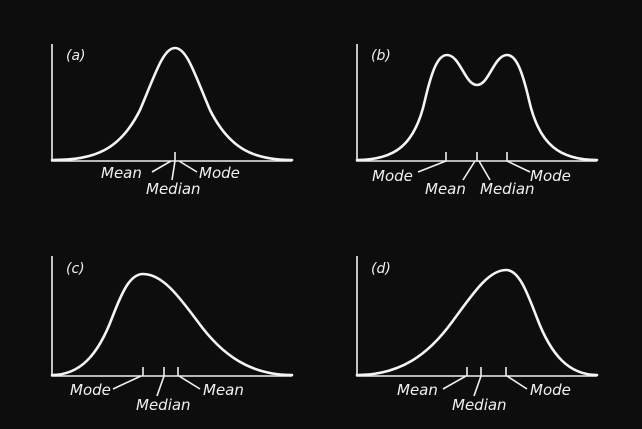 The width and height of the screenshot is (642, 429). I want to click on panel-d-median-label: Median, so click(479, 405).